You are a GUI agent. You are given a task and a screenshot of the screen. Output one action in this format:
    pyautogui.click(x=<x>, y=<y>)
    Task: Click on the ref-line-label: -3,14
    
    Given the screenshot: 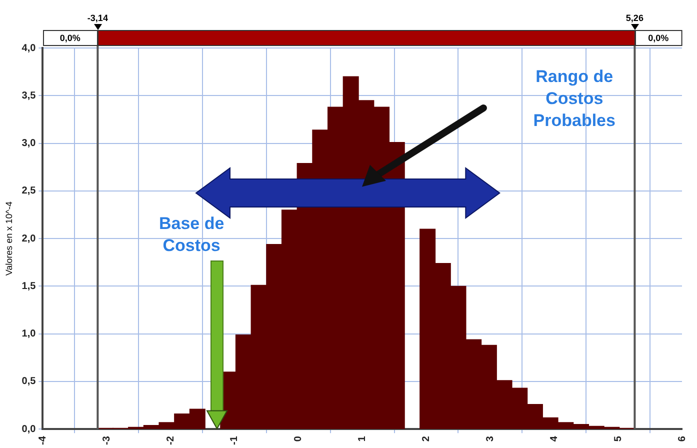 What is the action you would take?
    pyautogui.click(x=97, y=17)
    